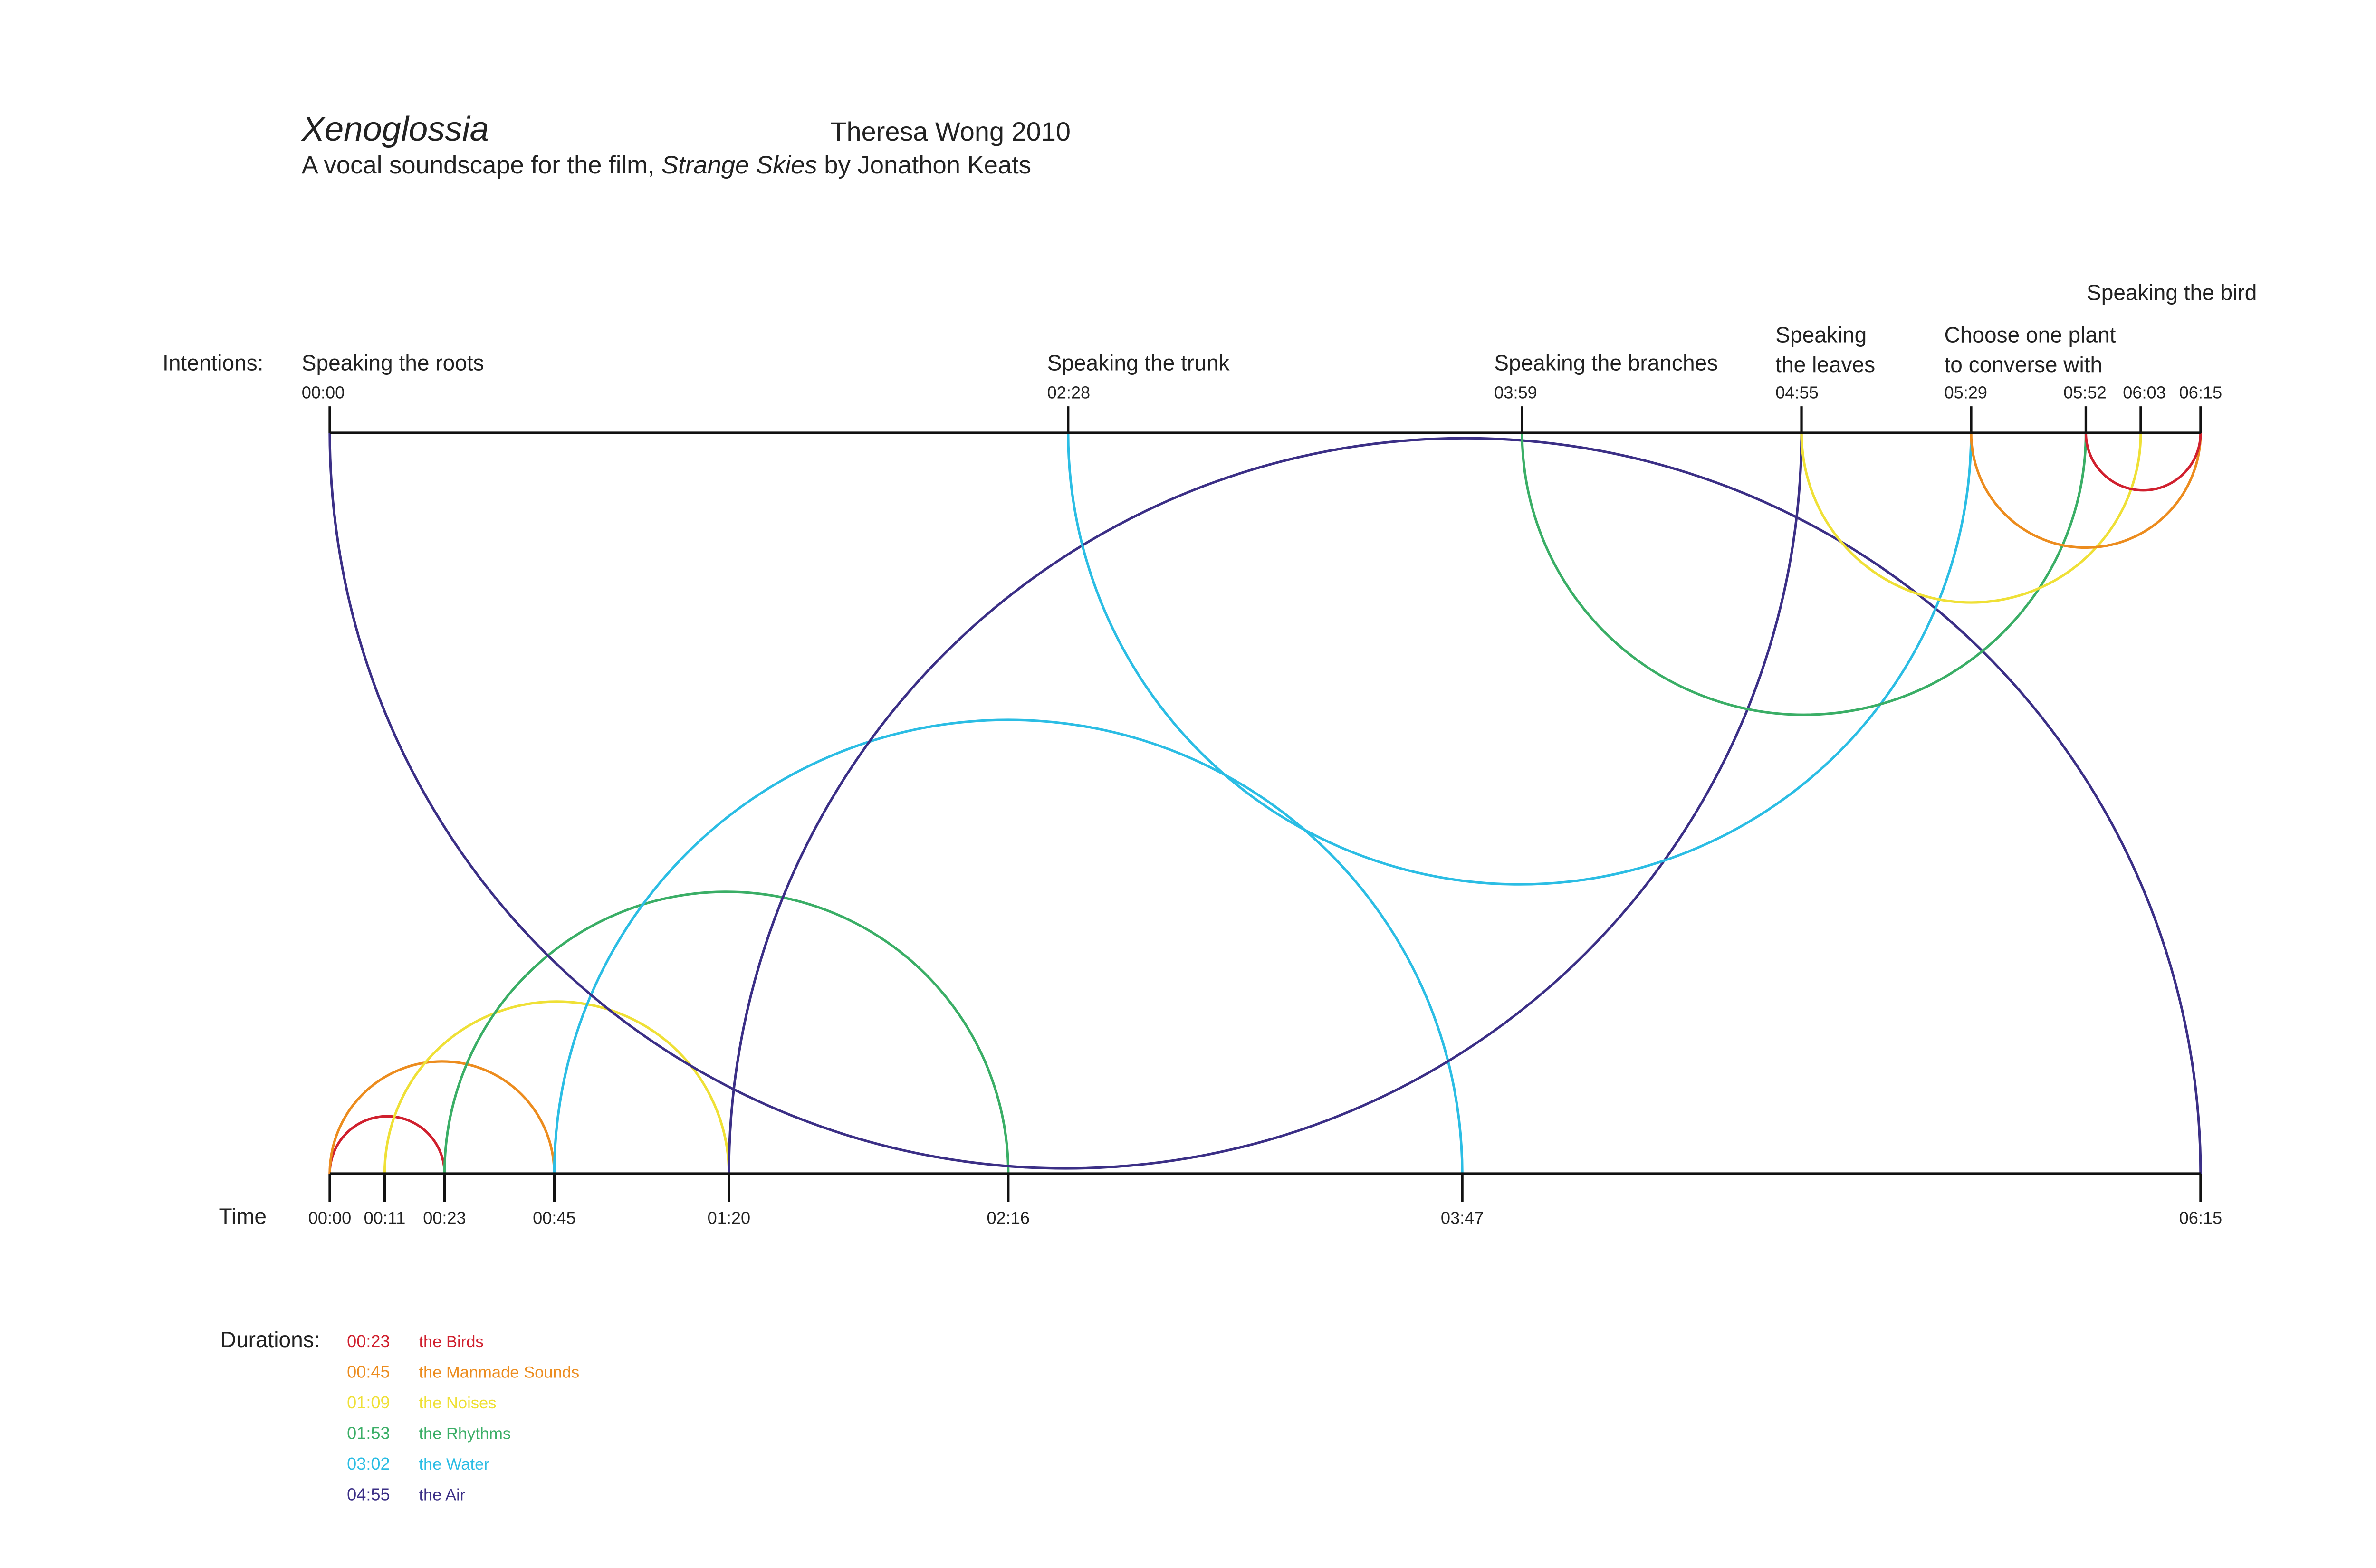 This screenshot has height=1568, width=2376. What do you see at coordinates (1606, 363) in the screenshot?
I see `intention-label: Speaking the branches` at bounding box center [1606, 363].